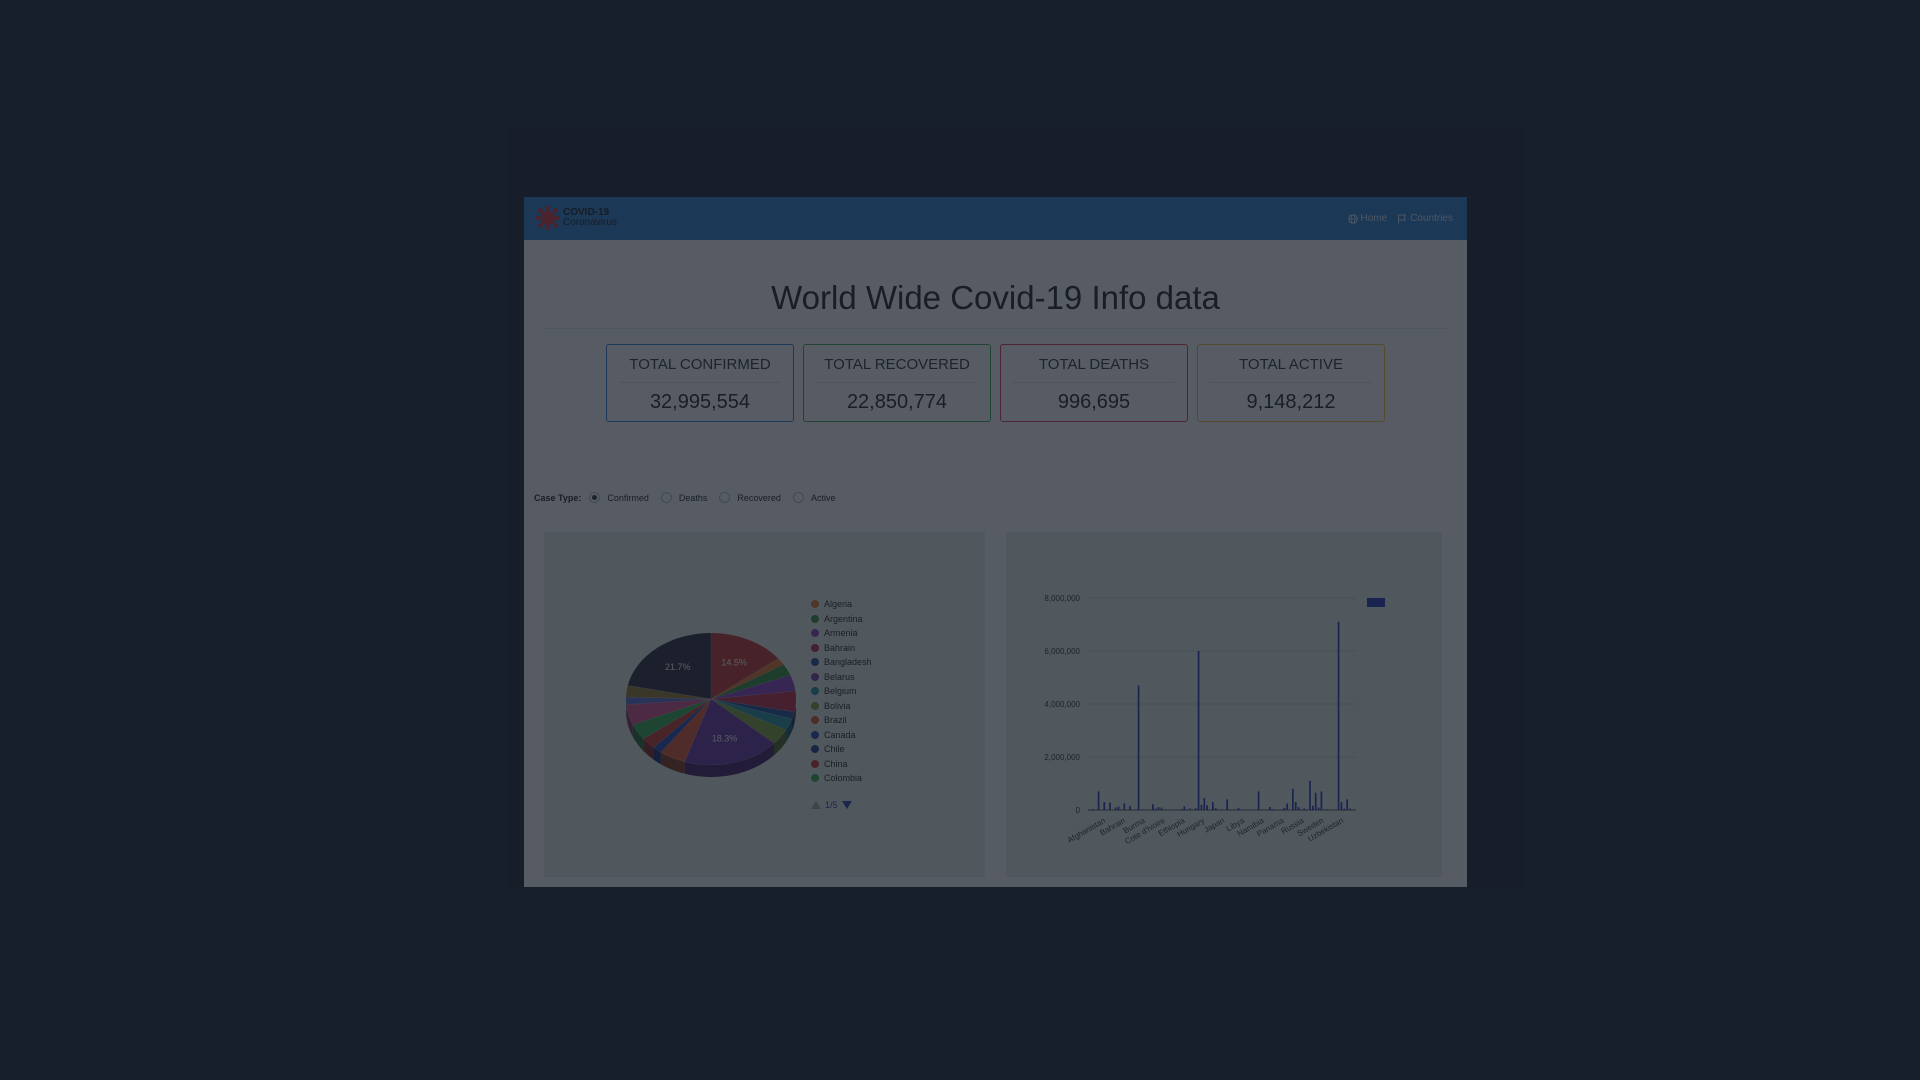 The width and height of the screenshot is (1920, 1080). Describe the element at coordinates (1062, 651) in the screenshot. I see `y-tick-label: 6,000,000` at that location.